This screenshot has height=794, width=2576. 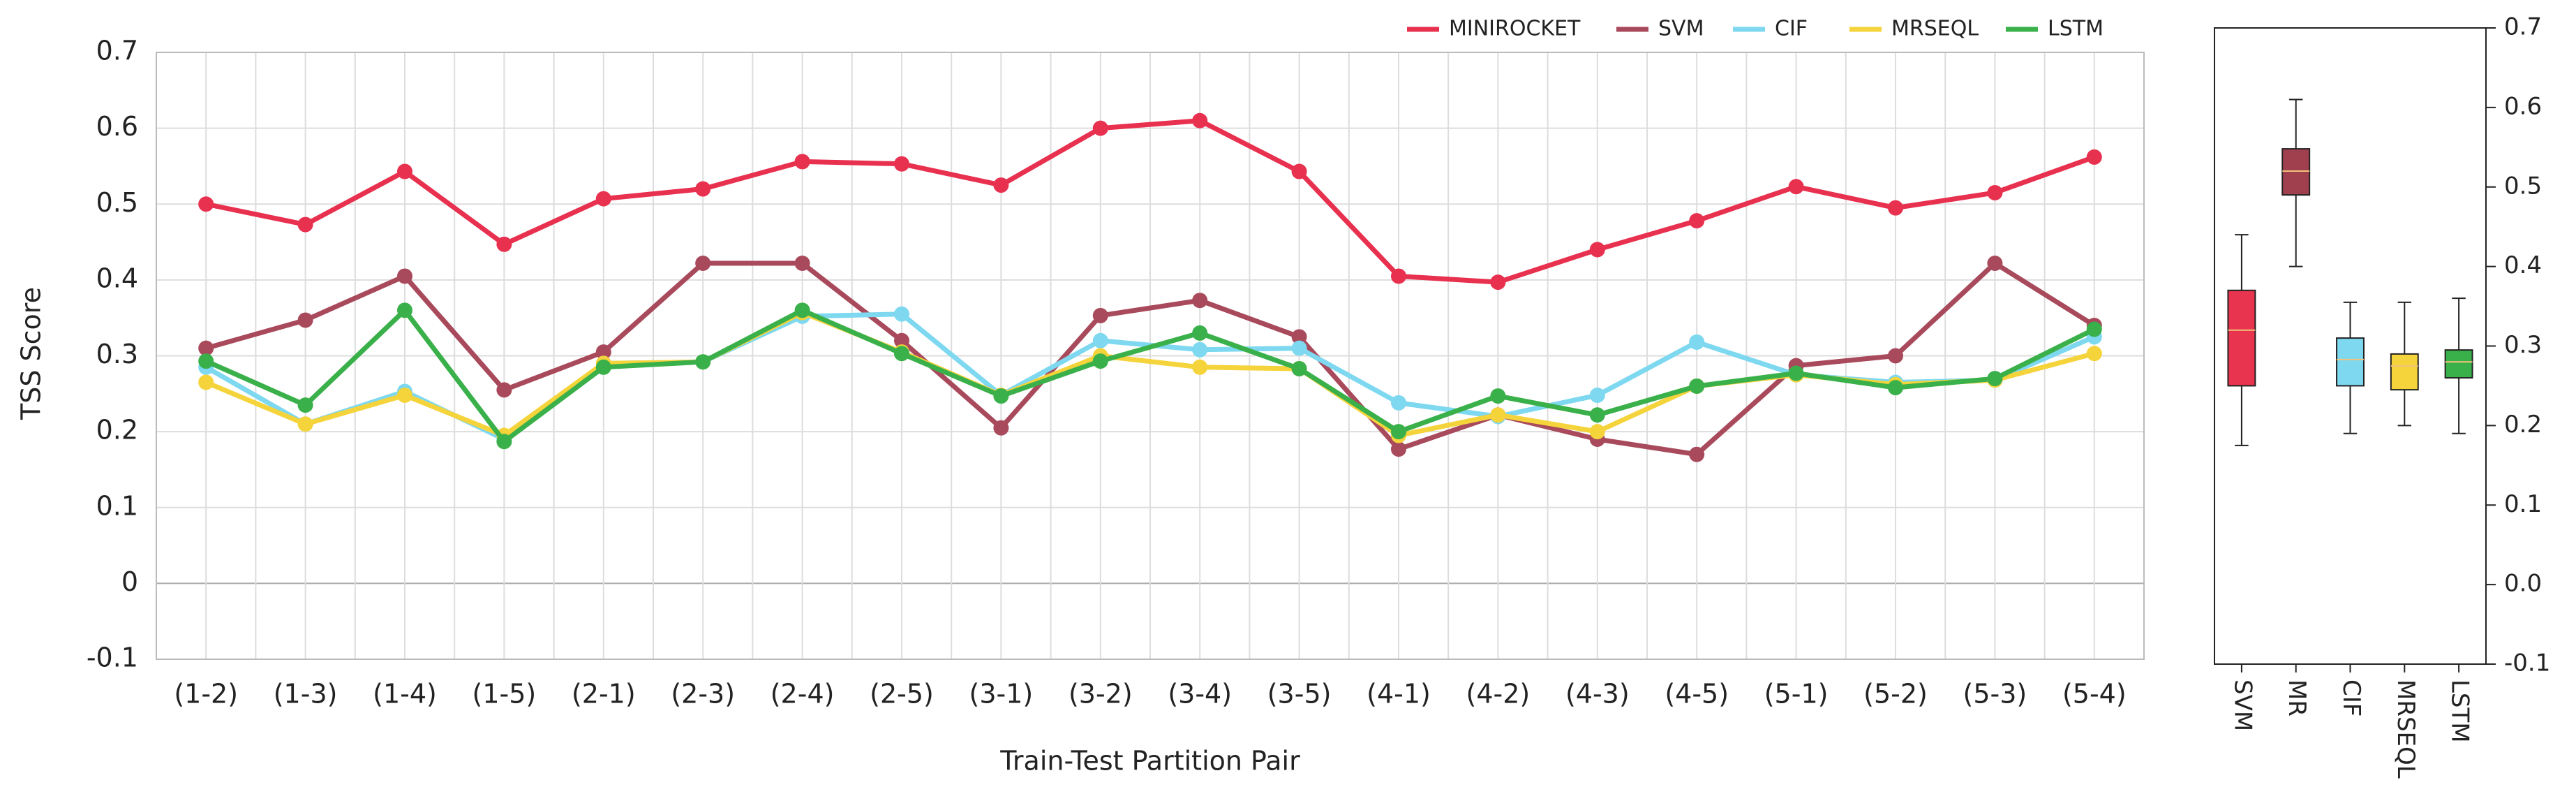 I want to click on legend-label: SVM, so click(x=1681, y=29).